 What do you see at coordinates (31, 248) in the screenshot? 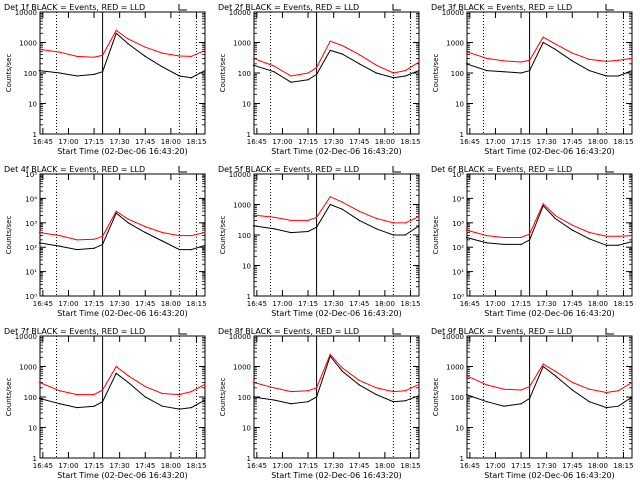
I see `y-tick-label: 10²` at bounding box center [31, 248].